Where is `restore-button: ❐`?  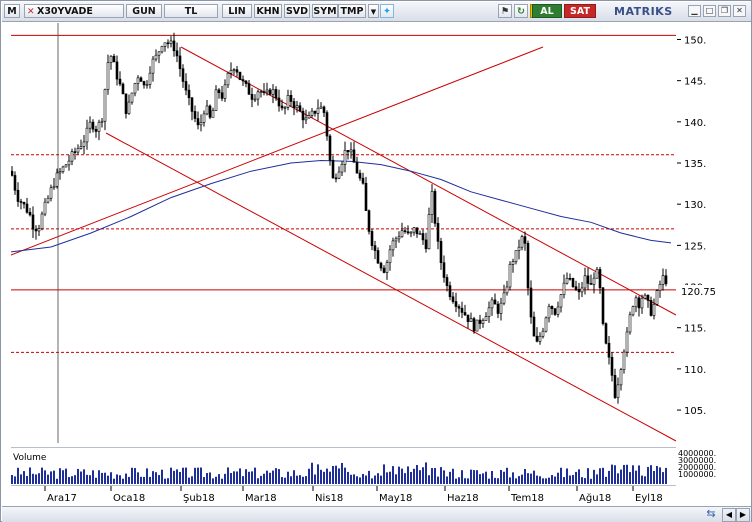 restore-button: ❐ is located at coordinates (724, 11).